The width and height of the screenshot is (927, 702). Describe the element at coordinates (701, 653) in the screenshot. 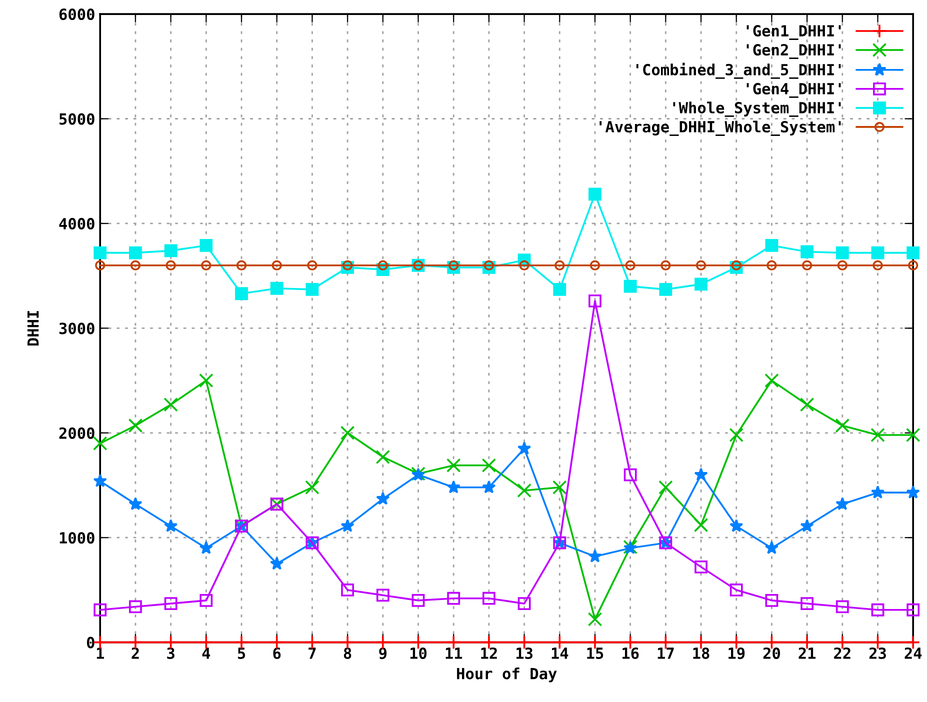

I see `x-tick-label: 18` at that location.